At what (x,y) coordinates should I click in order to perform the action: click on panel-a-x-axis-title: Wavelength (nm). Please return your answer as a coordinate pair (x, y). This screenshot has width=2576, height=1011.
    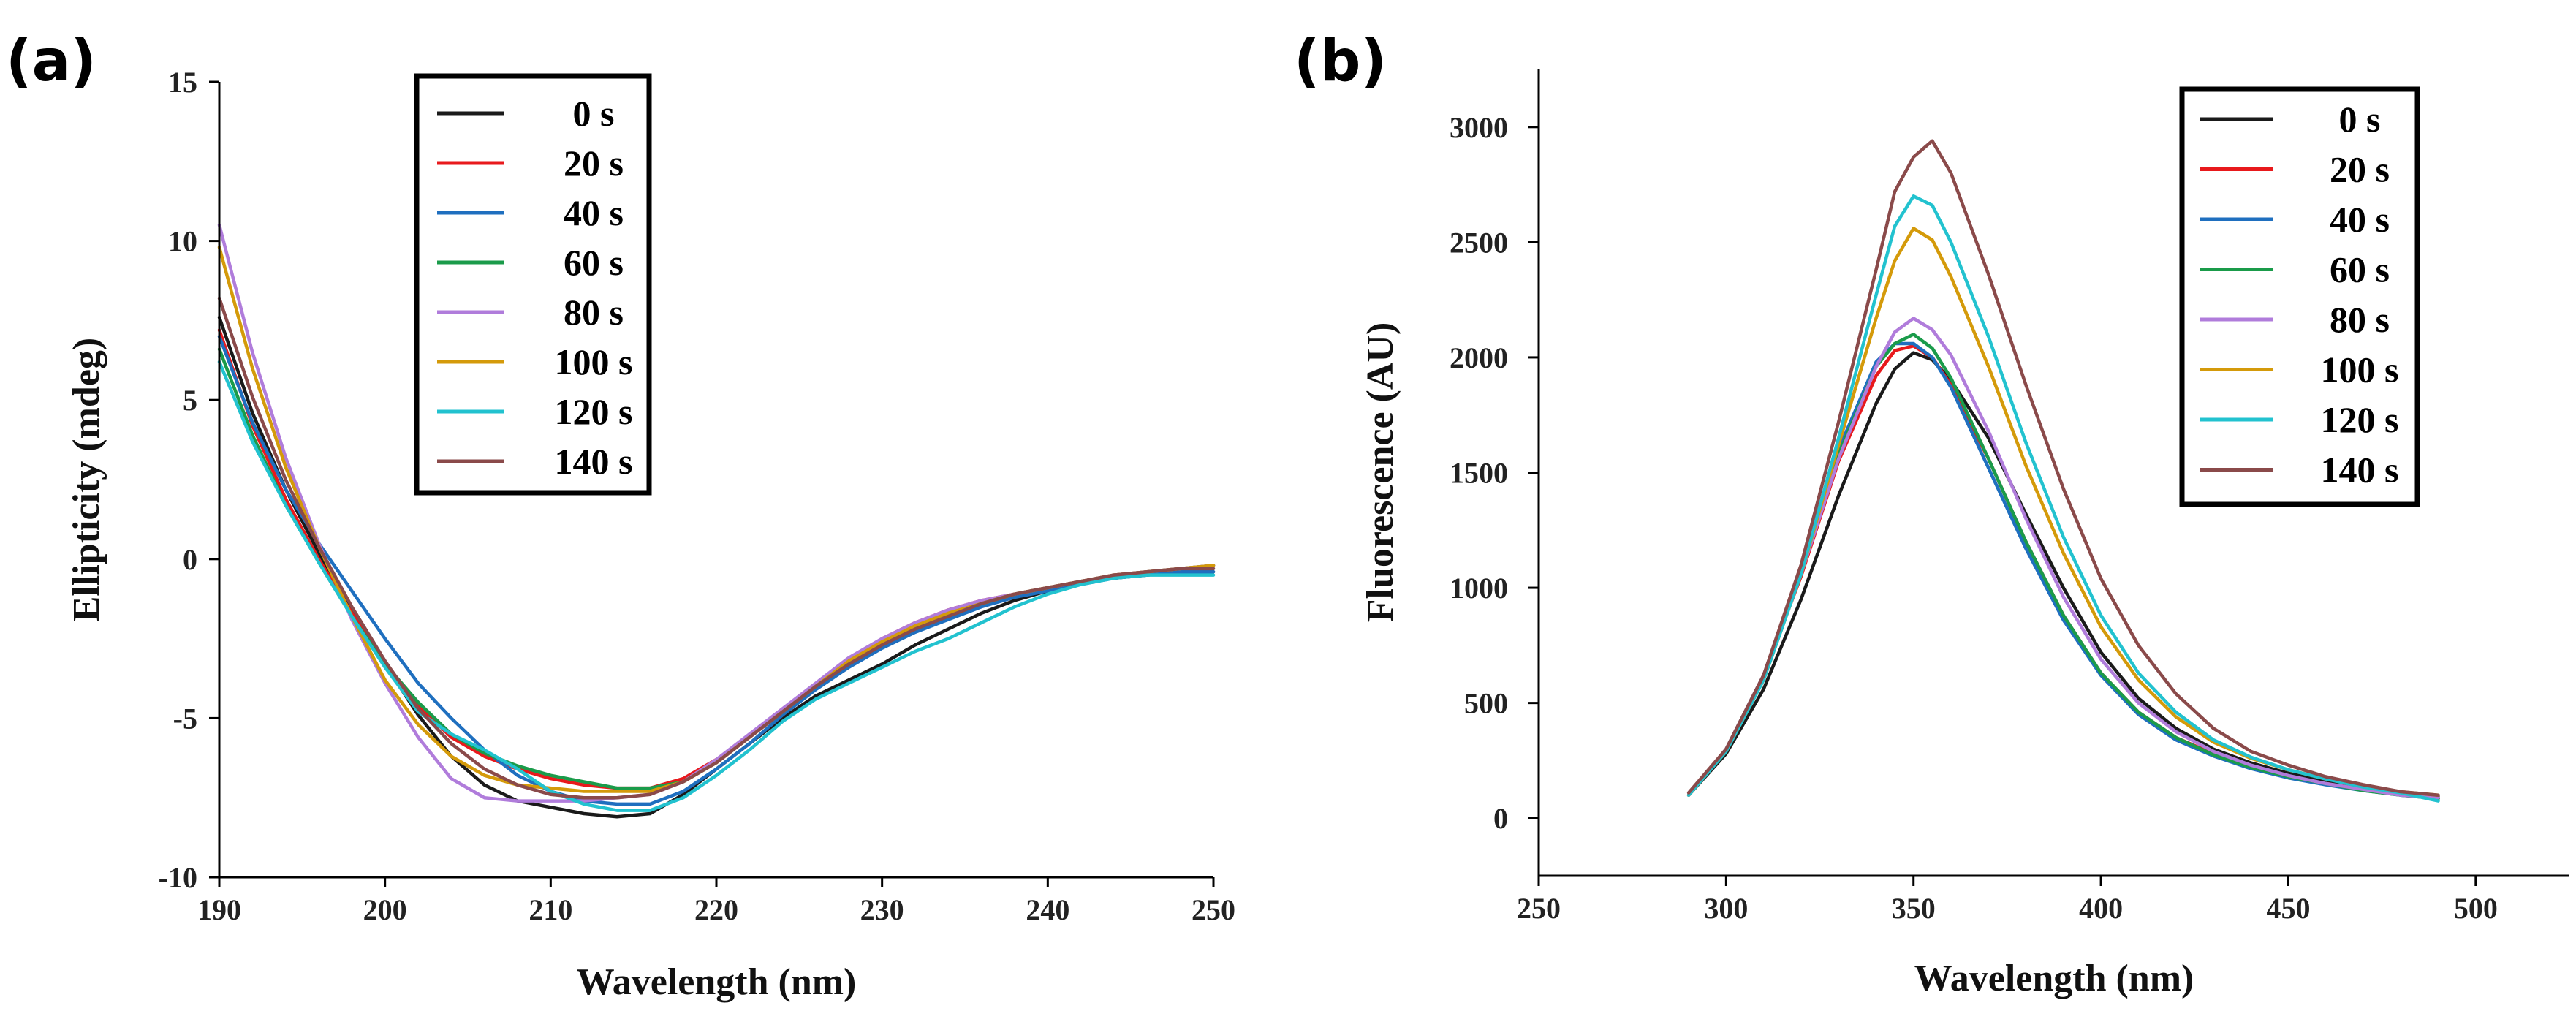
    Looking at the image, I should click on (717, 982).